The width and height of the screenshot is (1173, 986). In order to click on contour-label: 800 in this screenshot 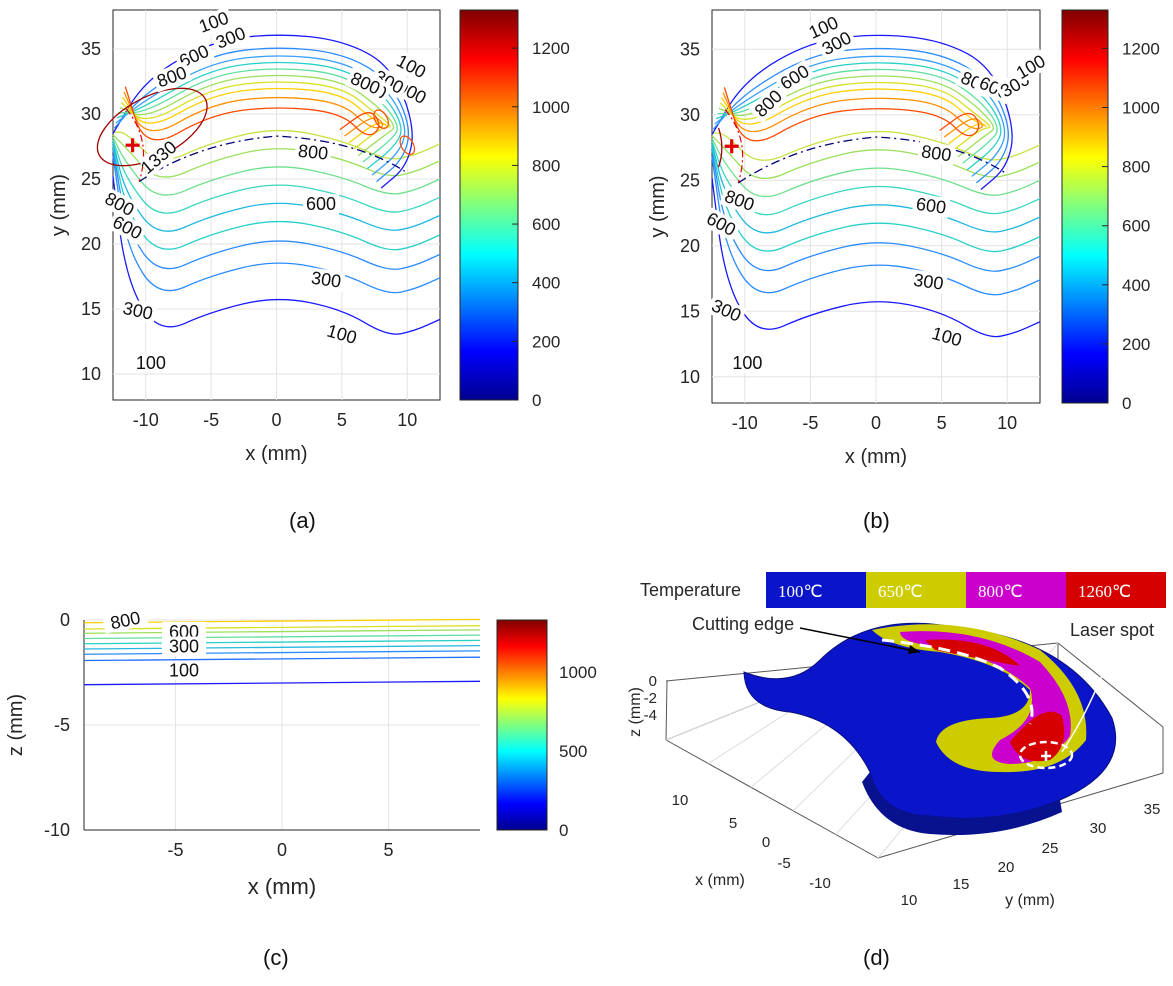, I will do `click(936, 153)`.